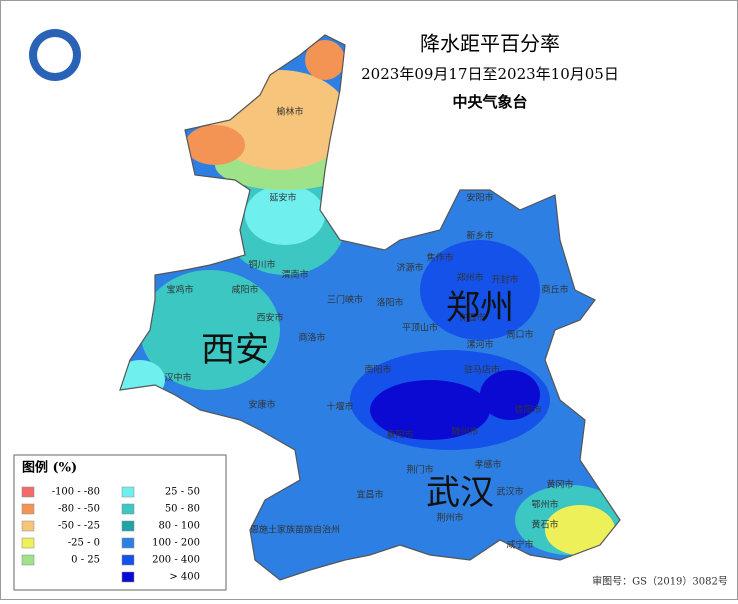  Describe the element at coordinates (289, 112) in the screenshot. I see `city-label: 榆林市` at that location.